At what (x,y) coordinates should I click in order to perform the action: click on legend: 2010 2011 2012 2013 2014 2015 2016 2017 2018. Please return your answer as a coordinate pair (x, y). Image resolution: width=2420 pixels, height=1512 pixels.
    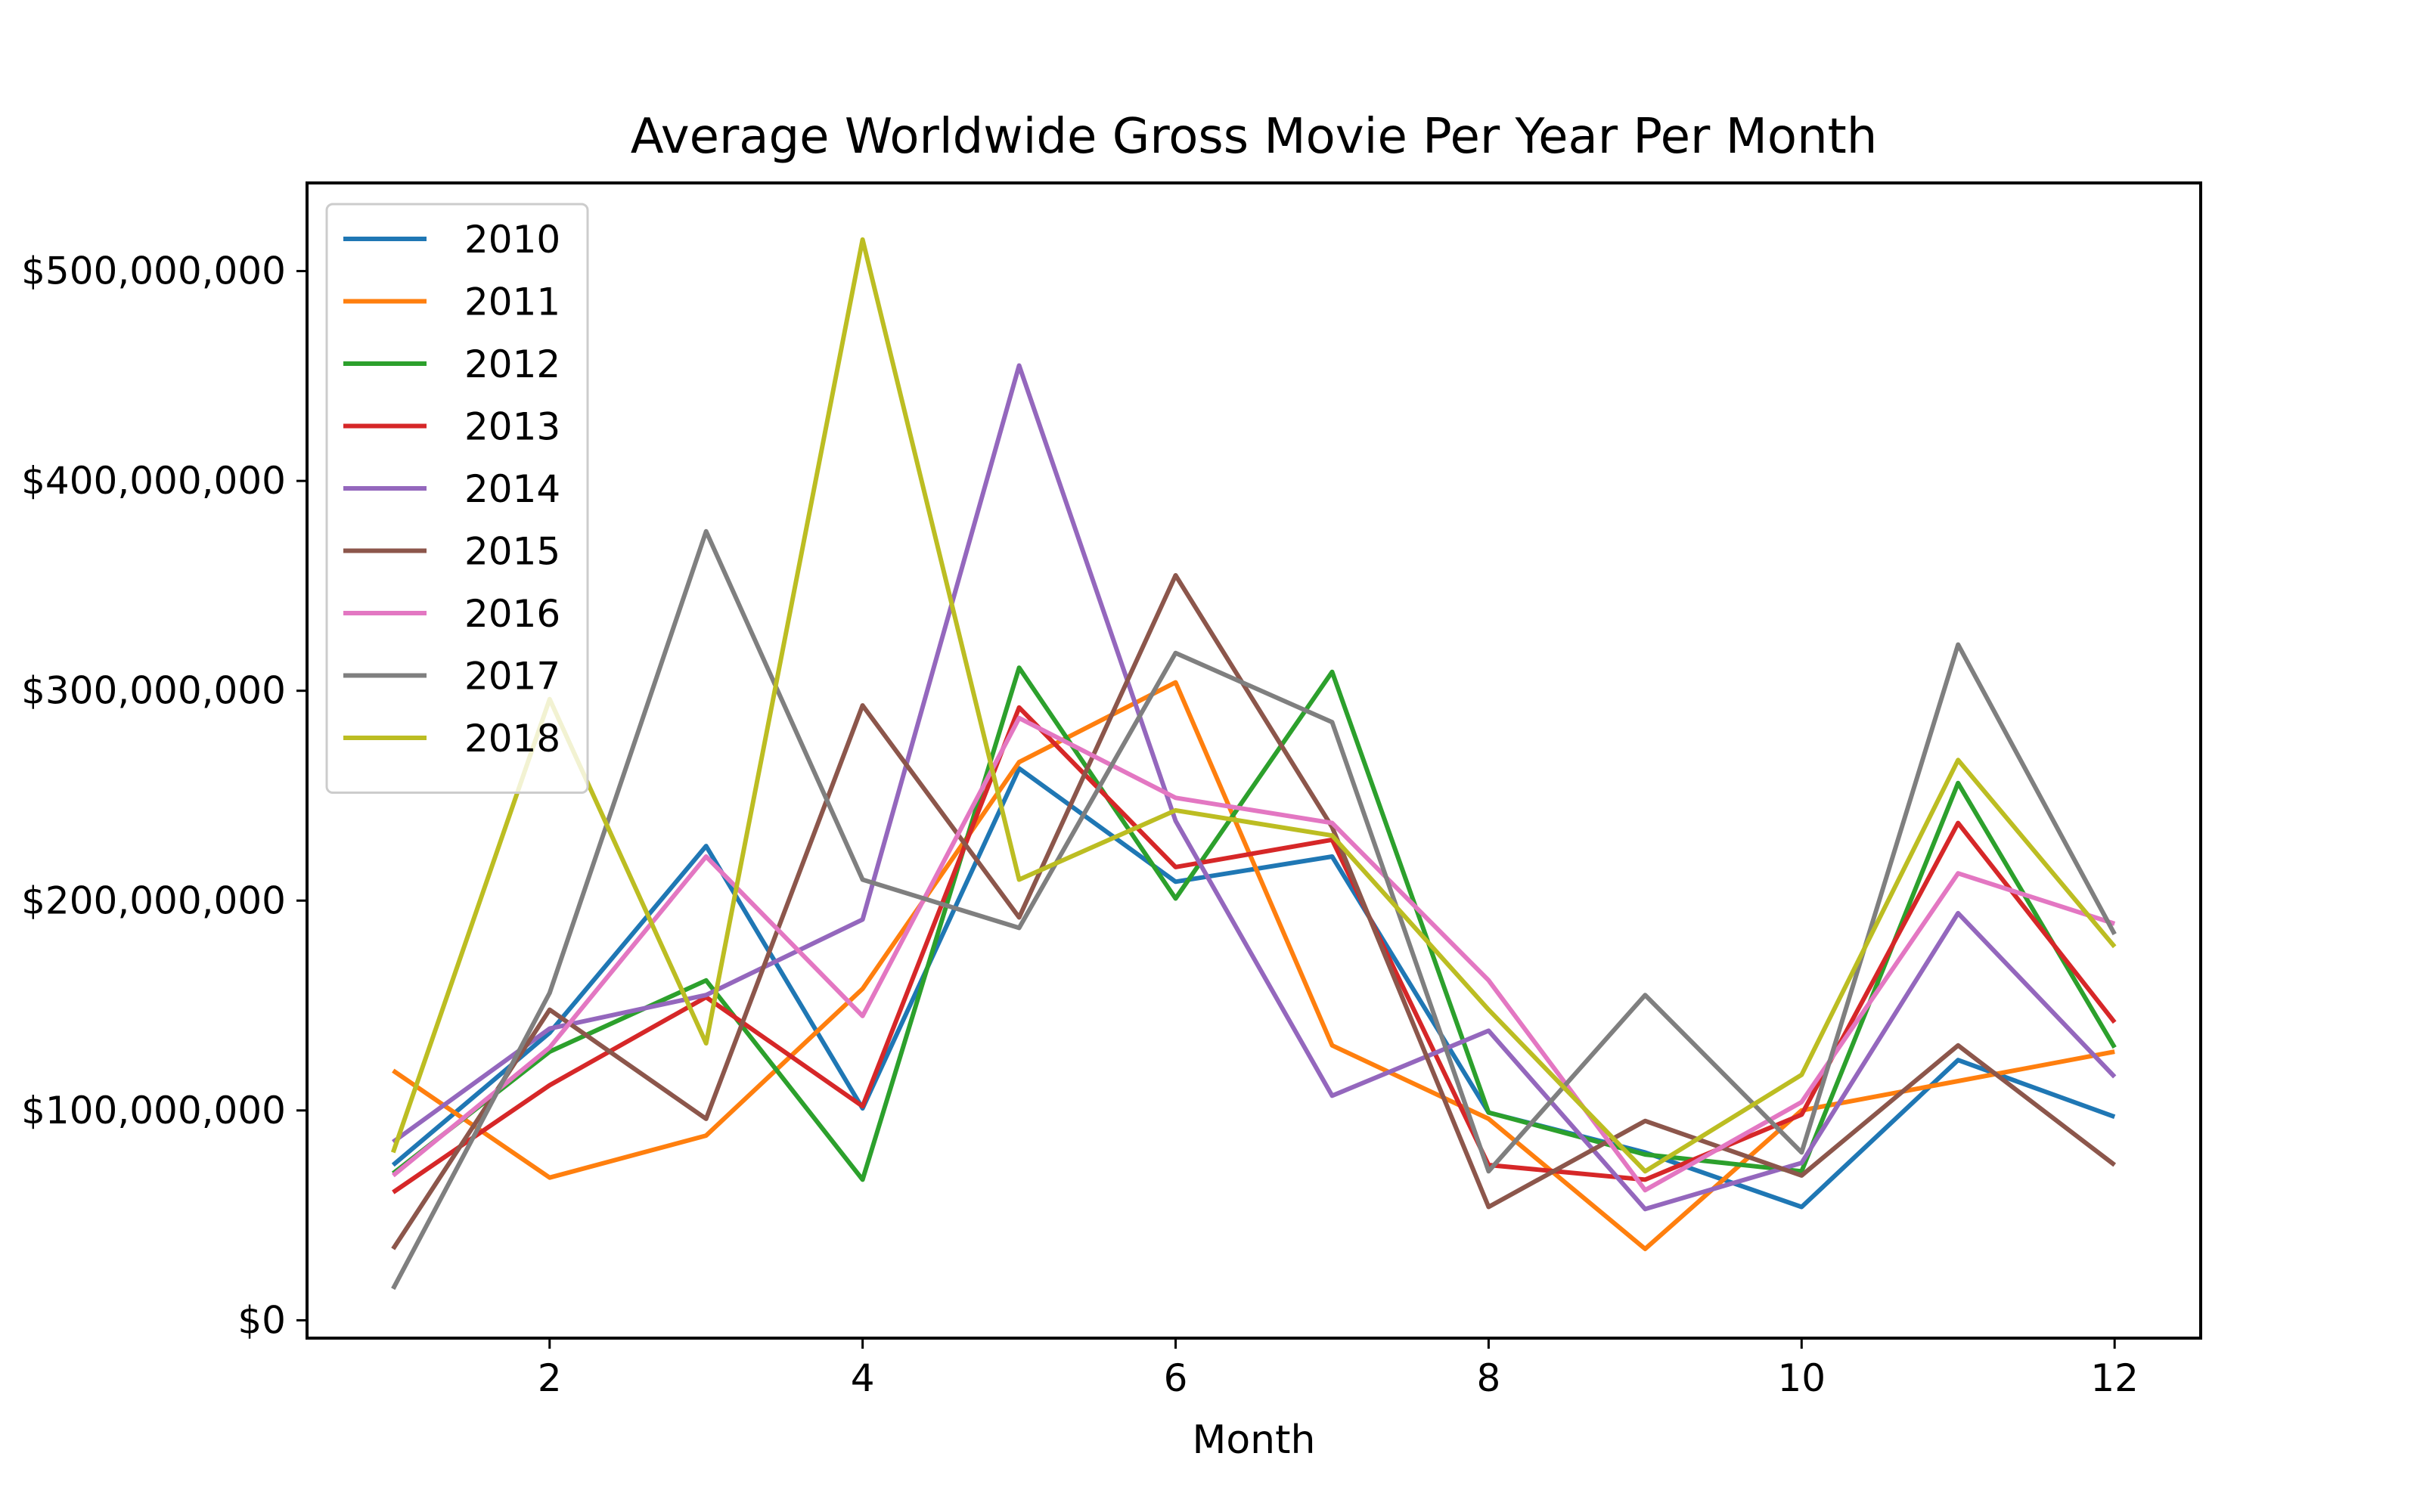
    Looking at the image, I should click on (457, 498).